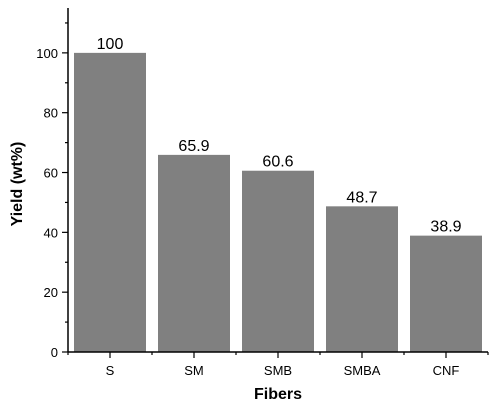  Describe the element at coordinates (194, 253) in the screenshot. I see `bar-sm` at that location.